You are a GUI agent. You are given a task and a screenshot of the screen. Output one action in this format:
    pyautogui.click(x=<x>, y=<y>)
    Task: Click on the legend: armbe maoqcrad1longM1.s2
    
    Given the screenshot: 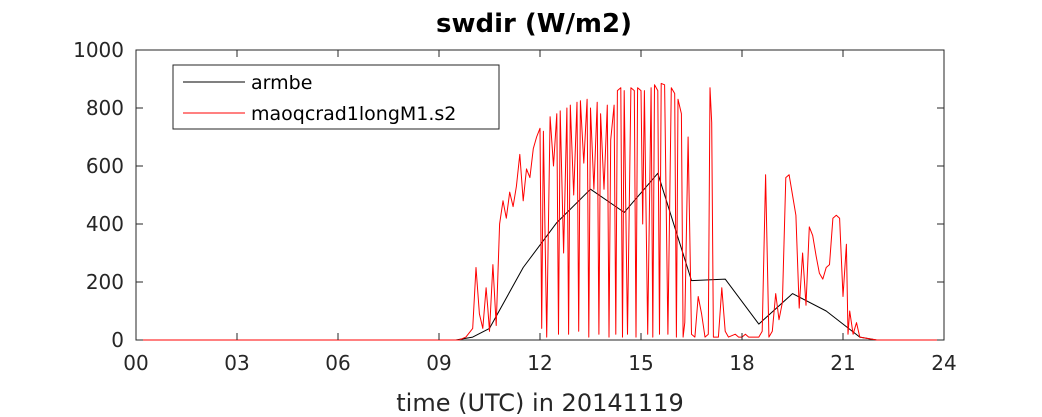 What is the action you would take?
    pyautogui.click(x=336, y=97)
    